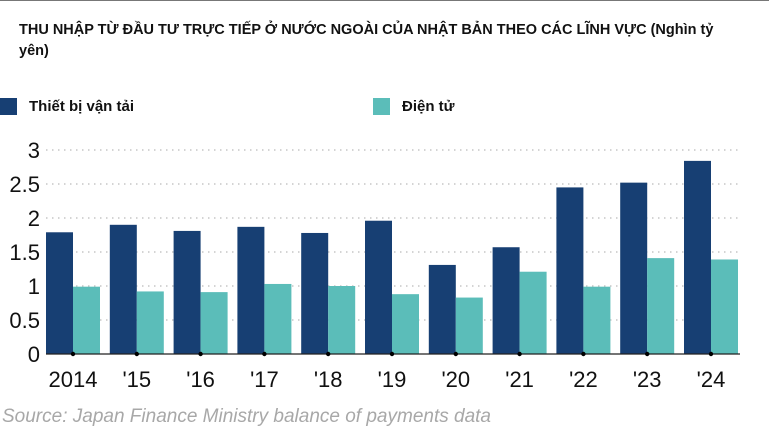 The height and width of the screenshot is (434, 769). What do you see at coordinates (711, 379) in the screenshot?
I see `x-tick-label: '24` at bounding box center [711, 379].